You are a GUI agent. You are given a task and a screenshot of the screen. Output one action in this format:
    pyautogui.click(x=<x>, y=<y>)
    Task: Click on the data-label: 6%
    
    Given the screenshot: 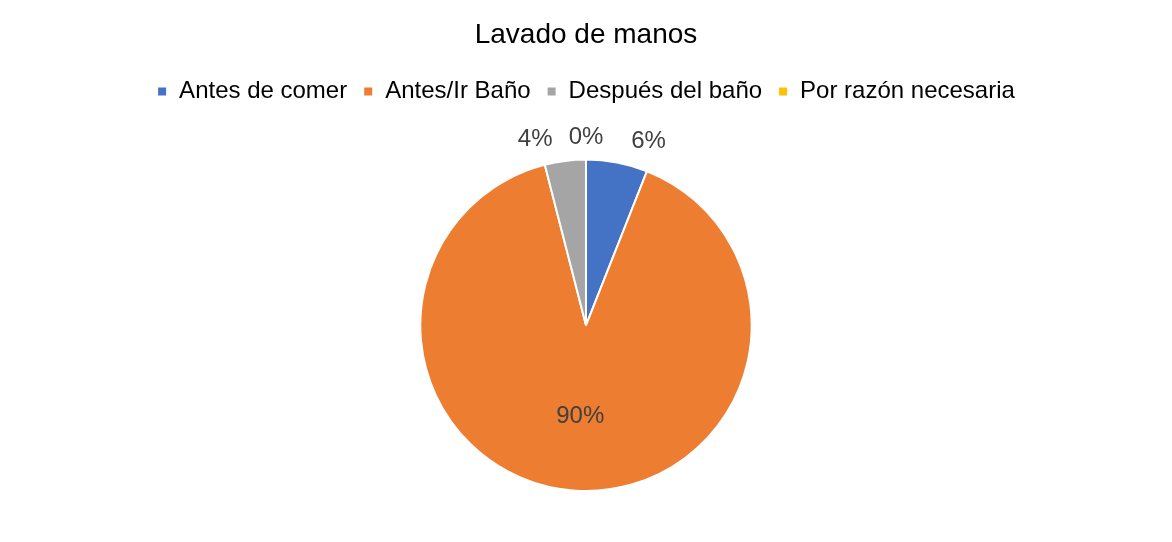 What is the action you would take?
    pyautogui.click(x=648, y=139)
    